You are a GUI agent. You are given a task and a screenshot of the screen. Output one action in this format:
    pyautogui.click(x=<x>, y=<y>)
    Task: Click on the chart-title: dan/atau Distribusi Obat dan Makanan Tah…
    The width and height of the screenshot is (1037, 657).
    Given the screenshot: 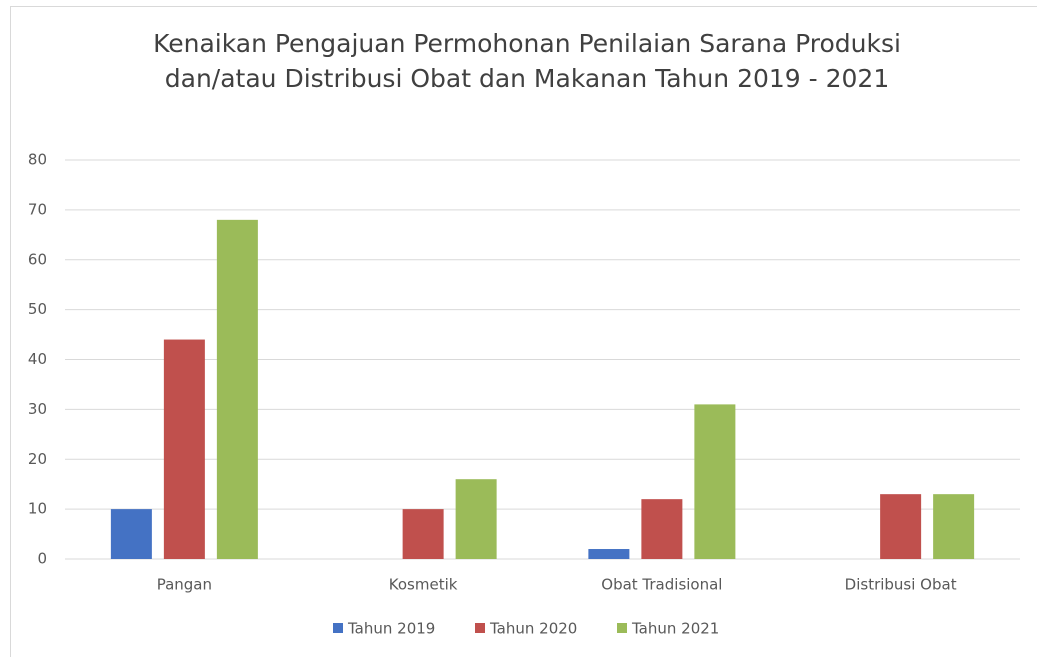 What is the action you would take?
    pyautogui.click(x=527, y=78)
    